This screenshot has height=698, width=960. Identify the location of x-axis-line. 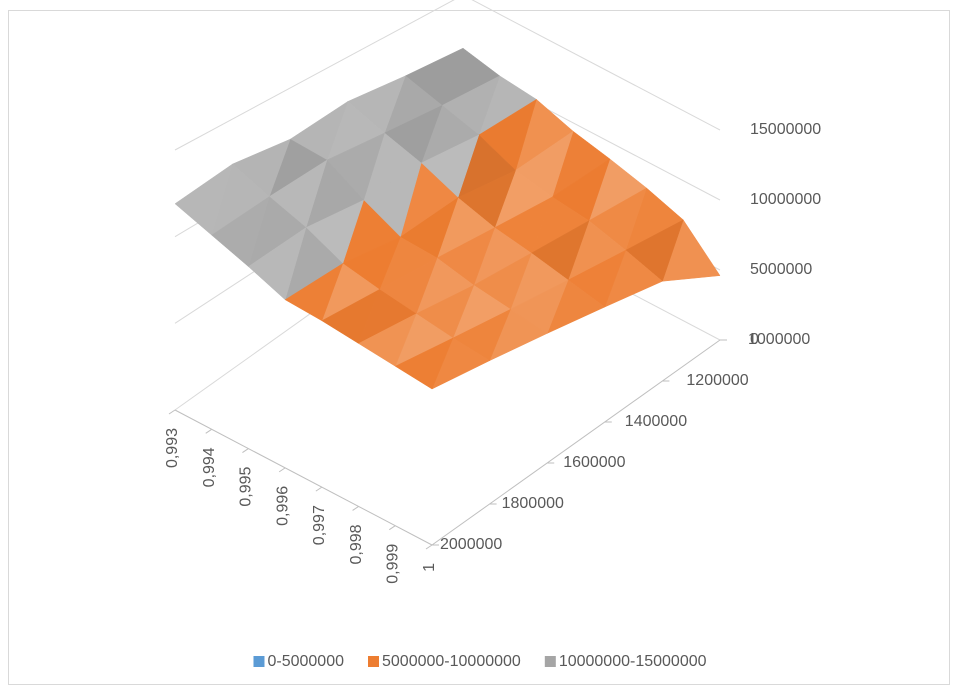
(303, 477).